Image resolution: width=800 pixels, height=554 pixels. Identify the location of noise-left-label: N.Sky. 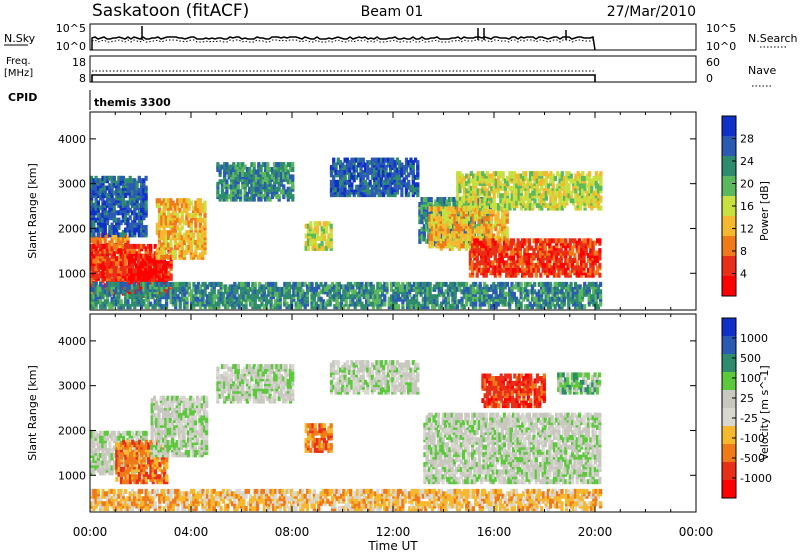
(20, 38).